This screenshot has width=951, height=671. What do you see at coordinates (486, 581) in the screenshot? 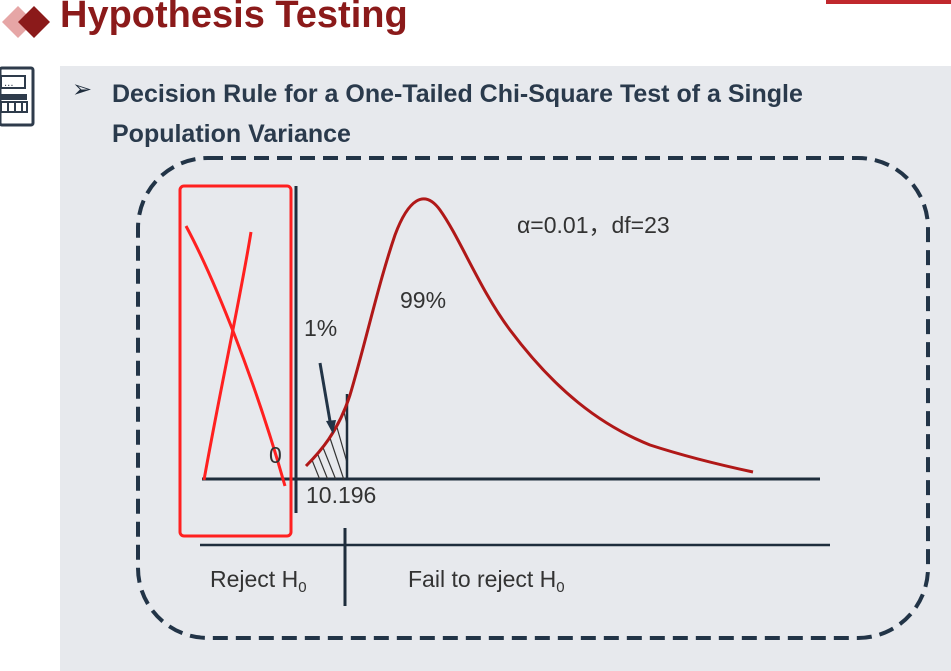
I see `fail-to-reject-label: Fail to reject H0` at bounding box center [486, 581].